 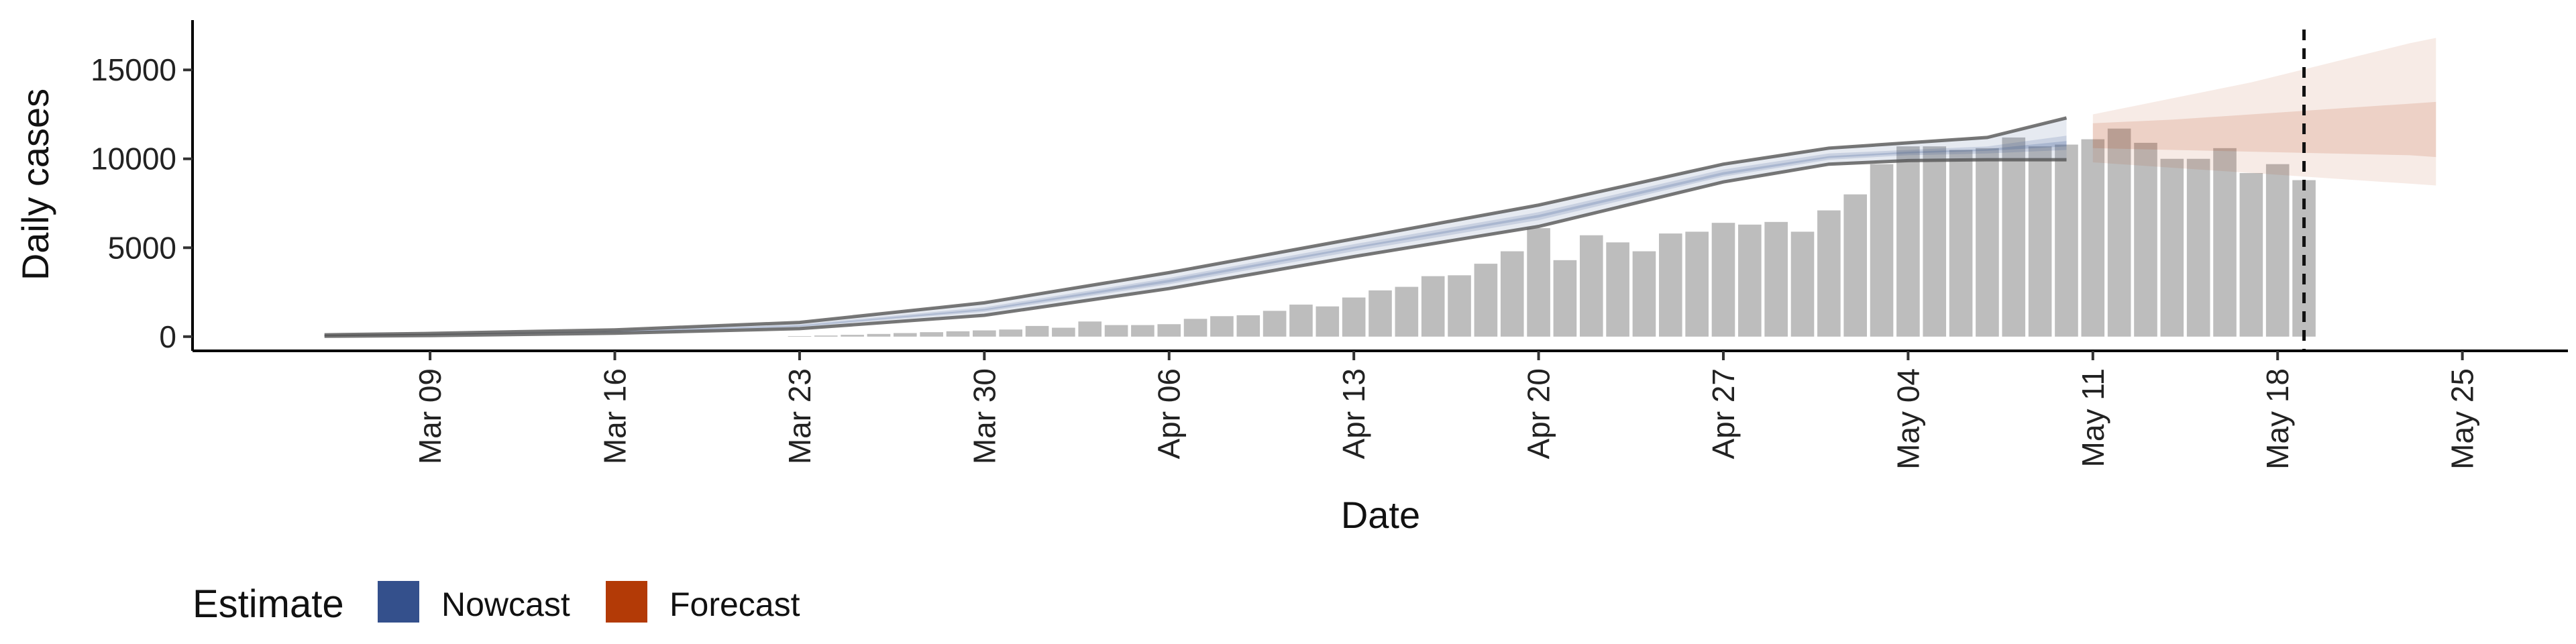 What do you see at coordinates (615, 416) in the screenshot?
I see `x-tick-label-2020-03-16: Mar 16` at bounding box center [615, 416].